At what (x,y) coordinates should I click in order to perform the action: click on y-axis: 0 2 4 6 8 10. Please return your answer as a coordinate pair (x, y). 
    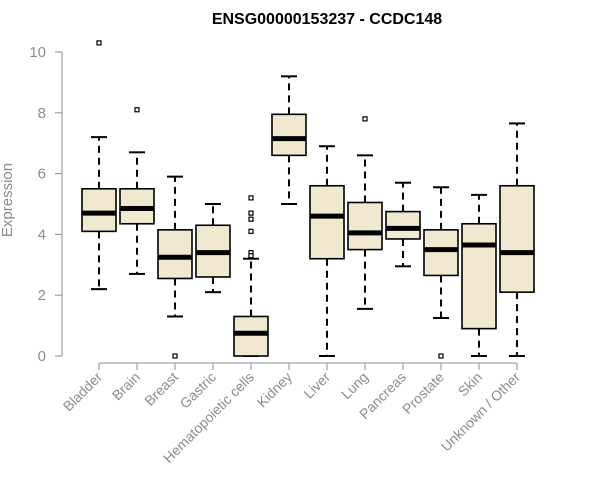
    Looking at the image, I should click on (46, 204).